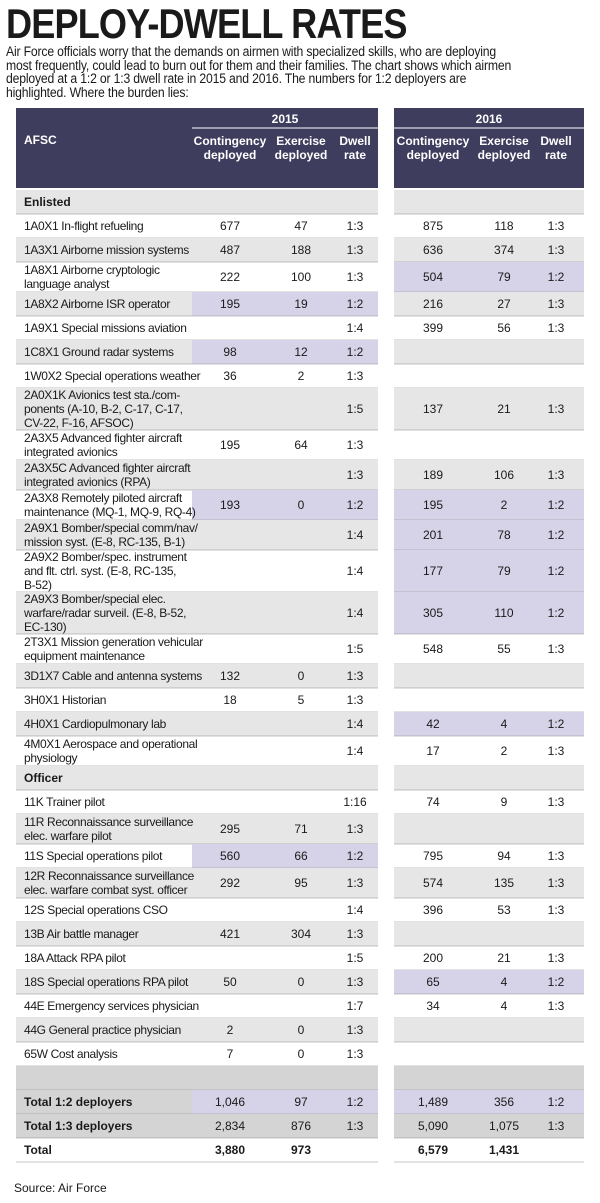 The height and width of the screenshot is (1203, 600). What do you see at coordinates (433, 613) in the screenshot?
I see `contingency-value: 305` at bounding box center [433, 613].